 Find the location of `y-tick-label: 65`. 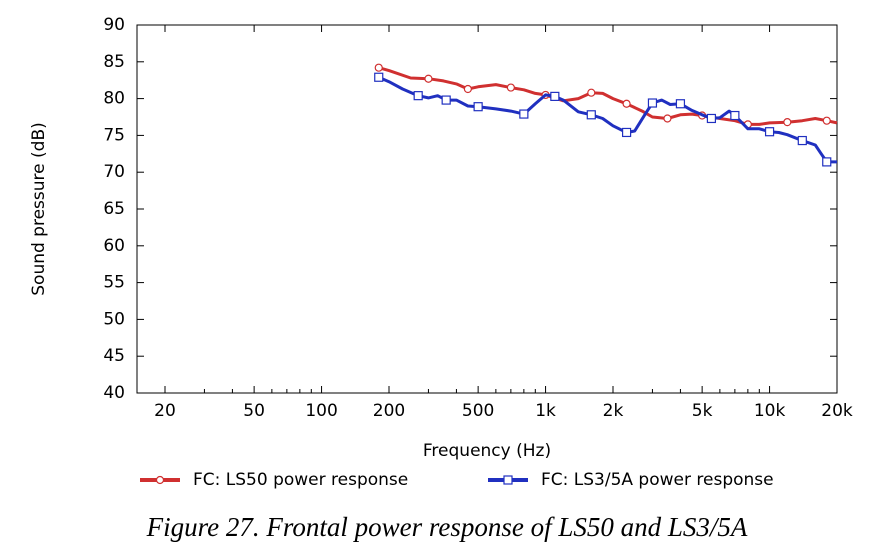

y-tick-label: 65 is located at coordinates (114, 209).